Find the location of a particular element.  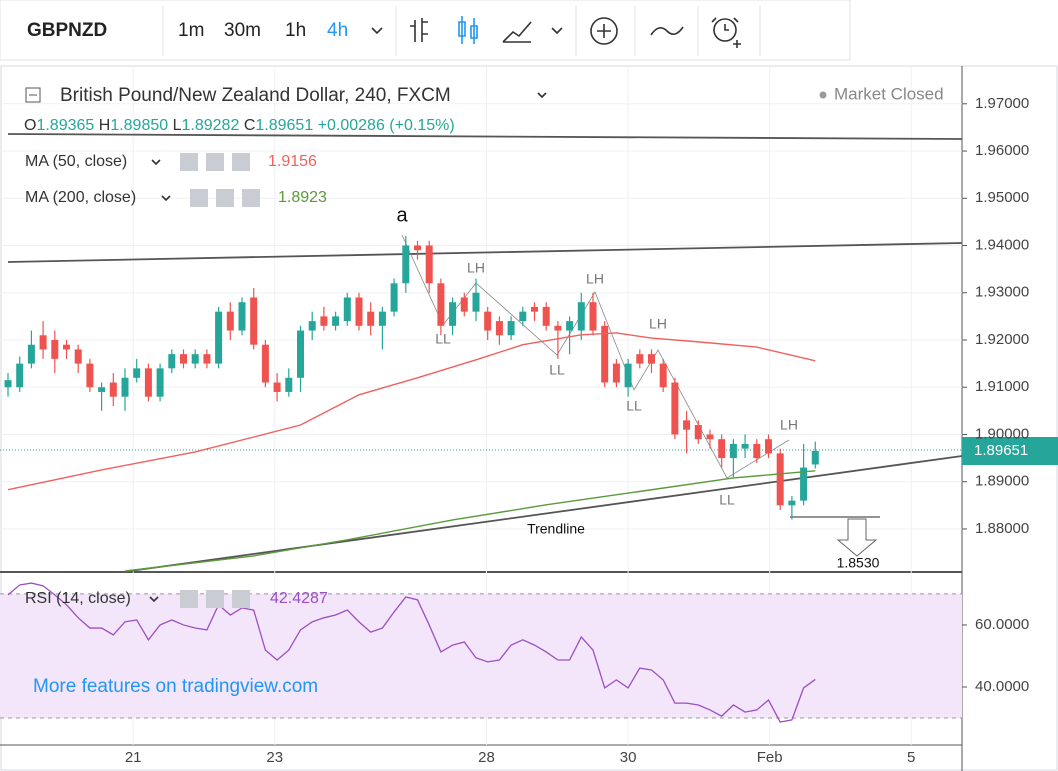

interval: 30m is located at coordinates (242, 30).